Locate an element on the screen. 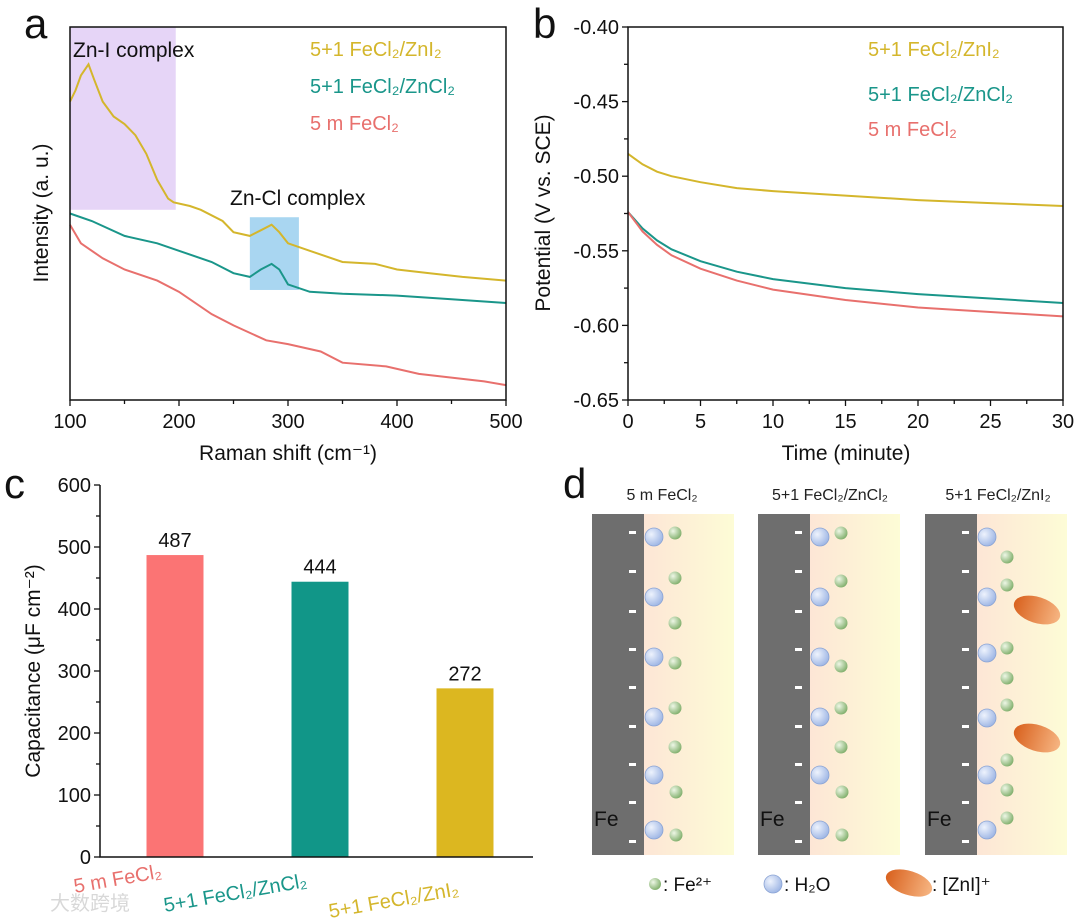  x-tick-label: 30 is located at coordinates (1063, 422).